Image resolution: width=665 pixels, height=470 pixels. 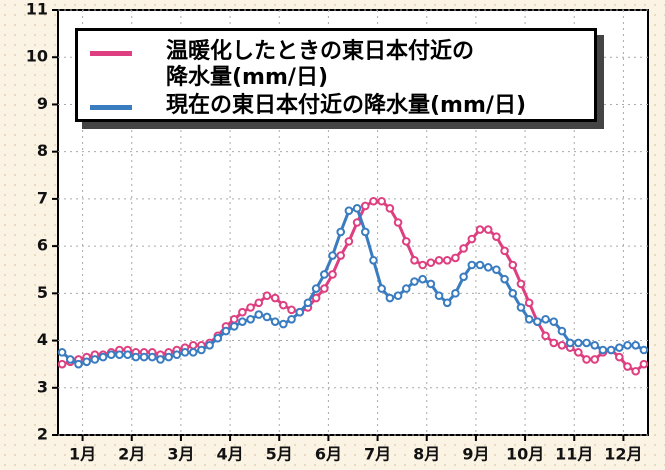 What do you see at coordinates (42, 339) in the screenshot?
I see `y-tick-label: 4` at bounding box center [42, 339].